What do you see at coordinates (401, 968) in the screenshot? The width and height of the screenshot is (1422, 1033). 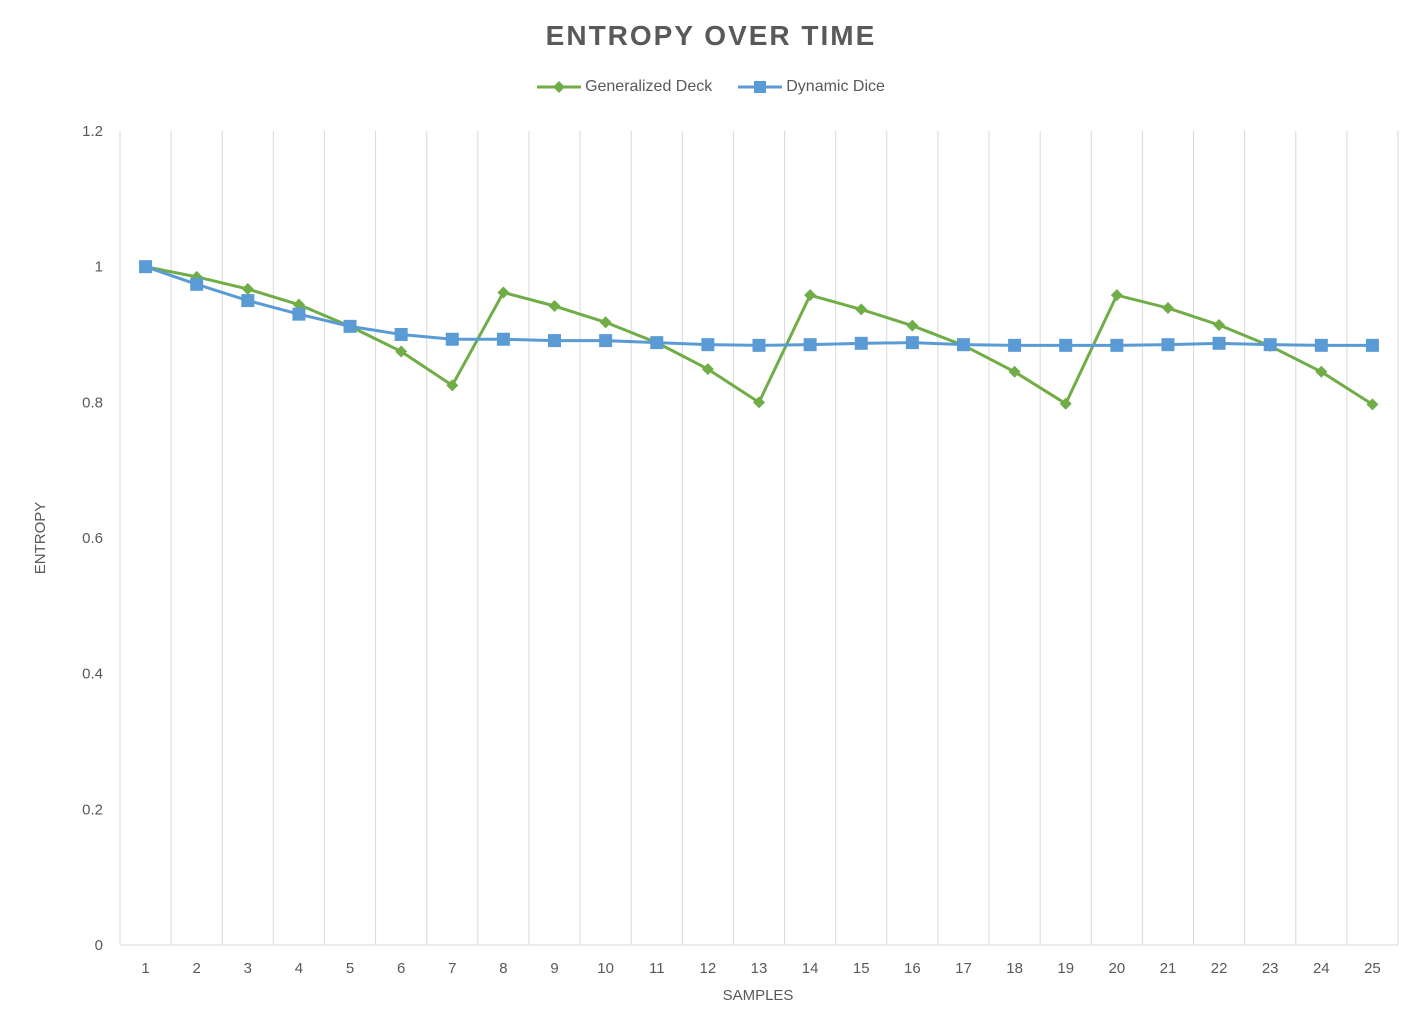 I see `x-tick-label: 6` at bounding box center [401, 968].